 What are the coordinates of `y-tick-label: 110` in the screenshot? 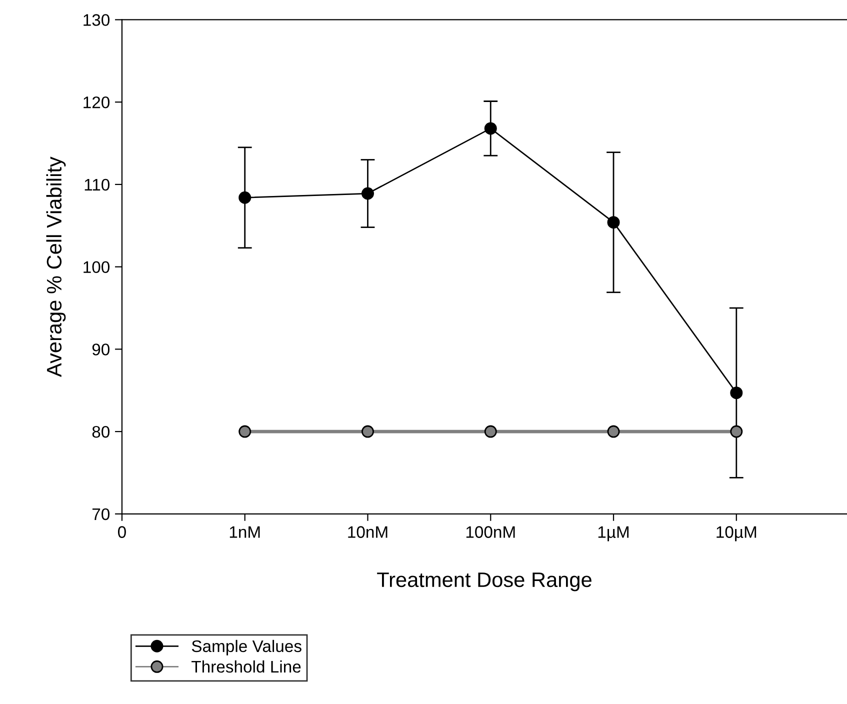 It's located at (97, 184).